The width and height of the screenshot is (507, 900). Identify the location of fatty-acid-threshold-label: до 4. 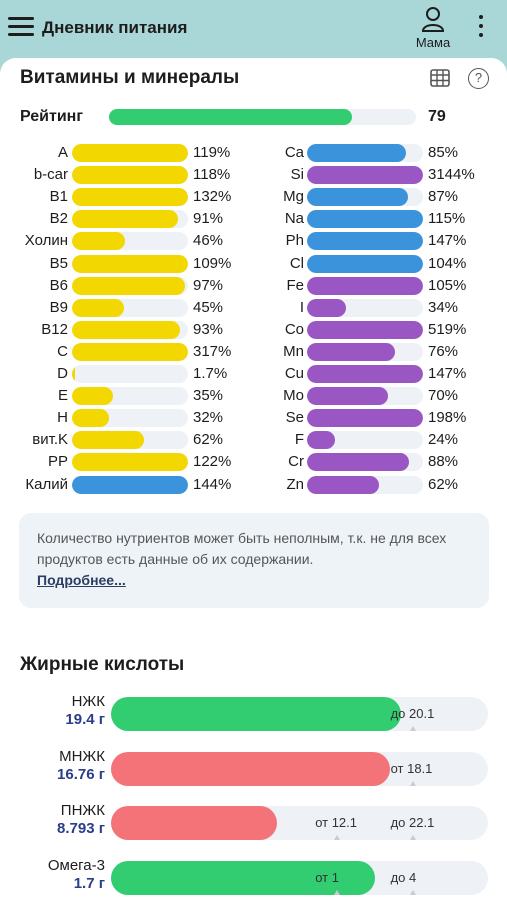
(403, 877).